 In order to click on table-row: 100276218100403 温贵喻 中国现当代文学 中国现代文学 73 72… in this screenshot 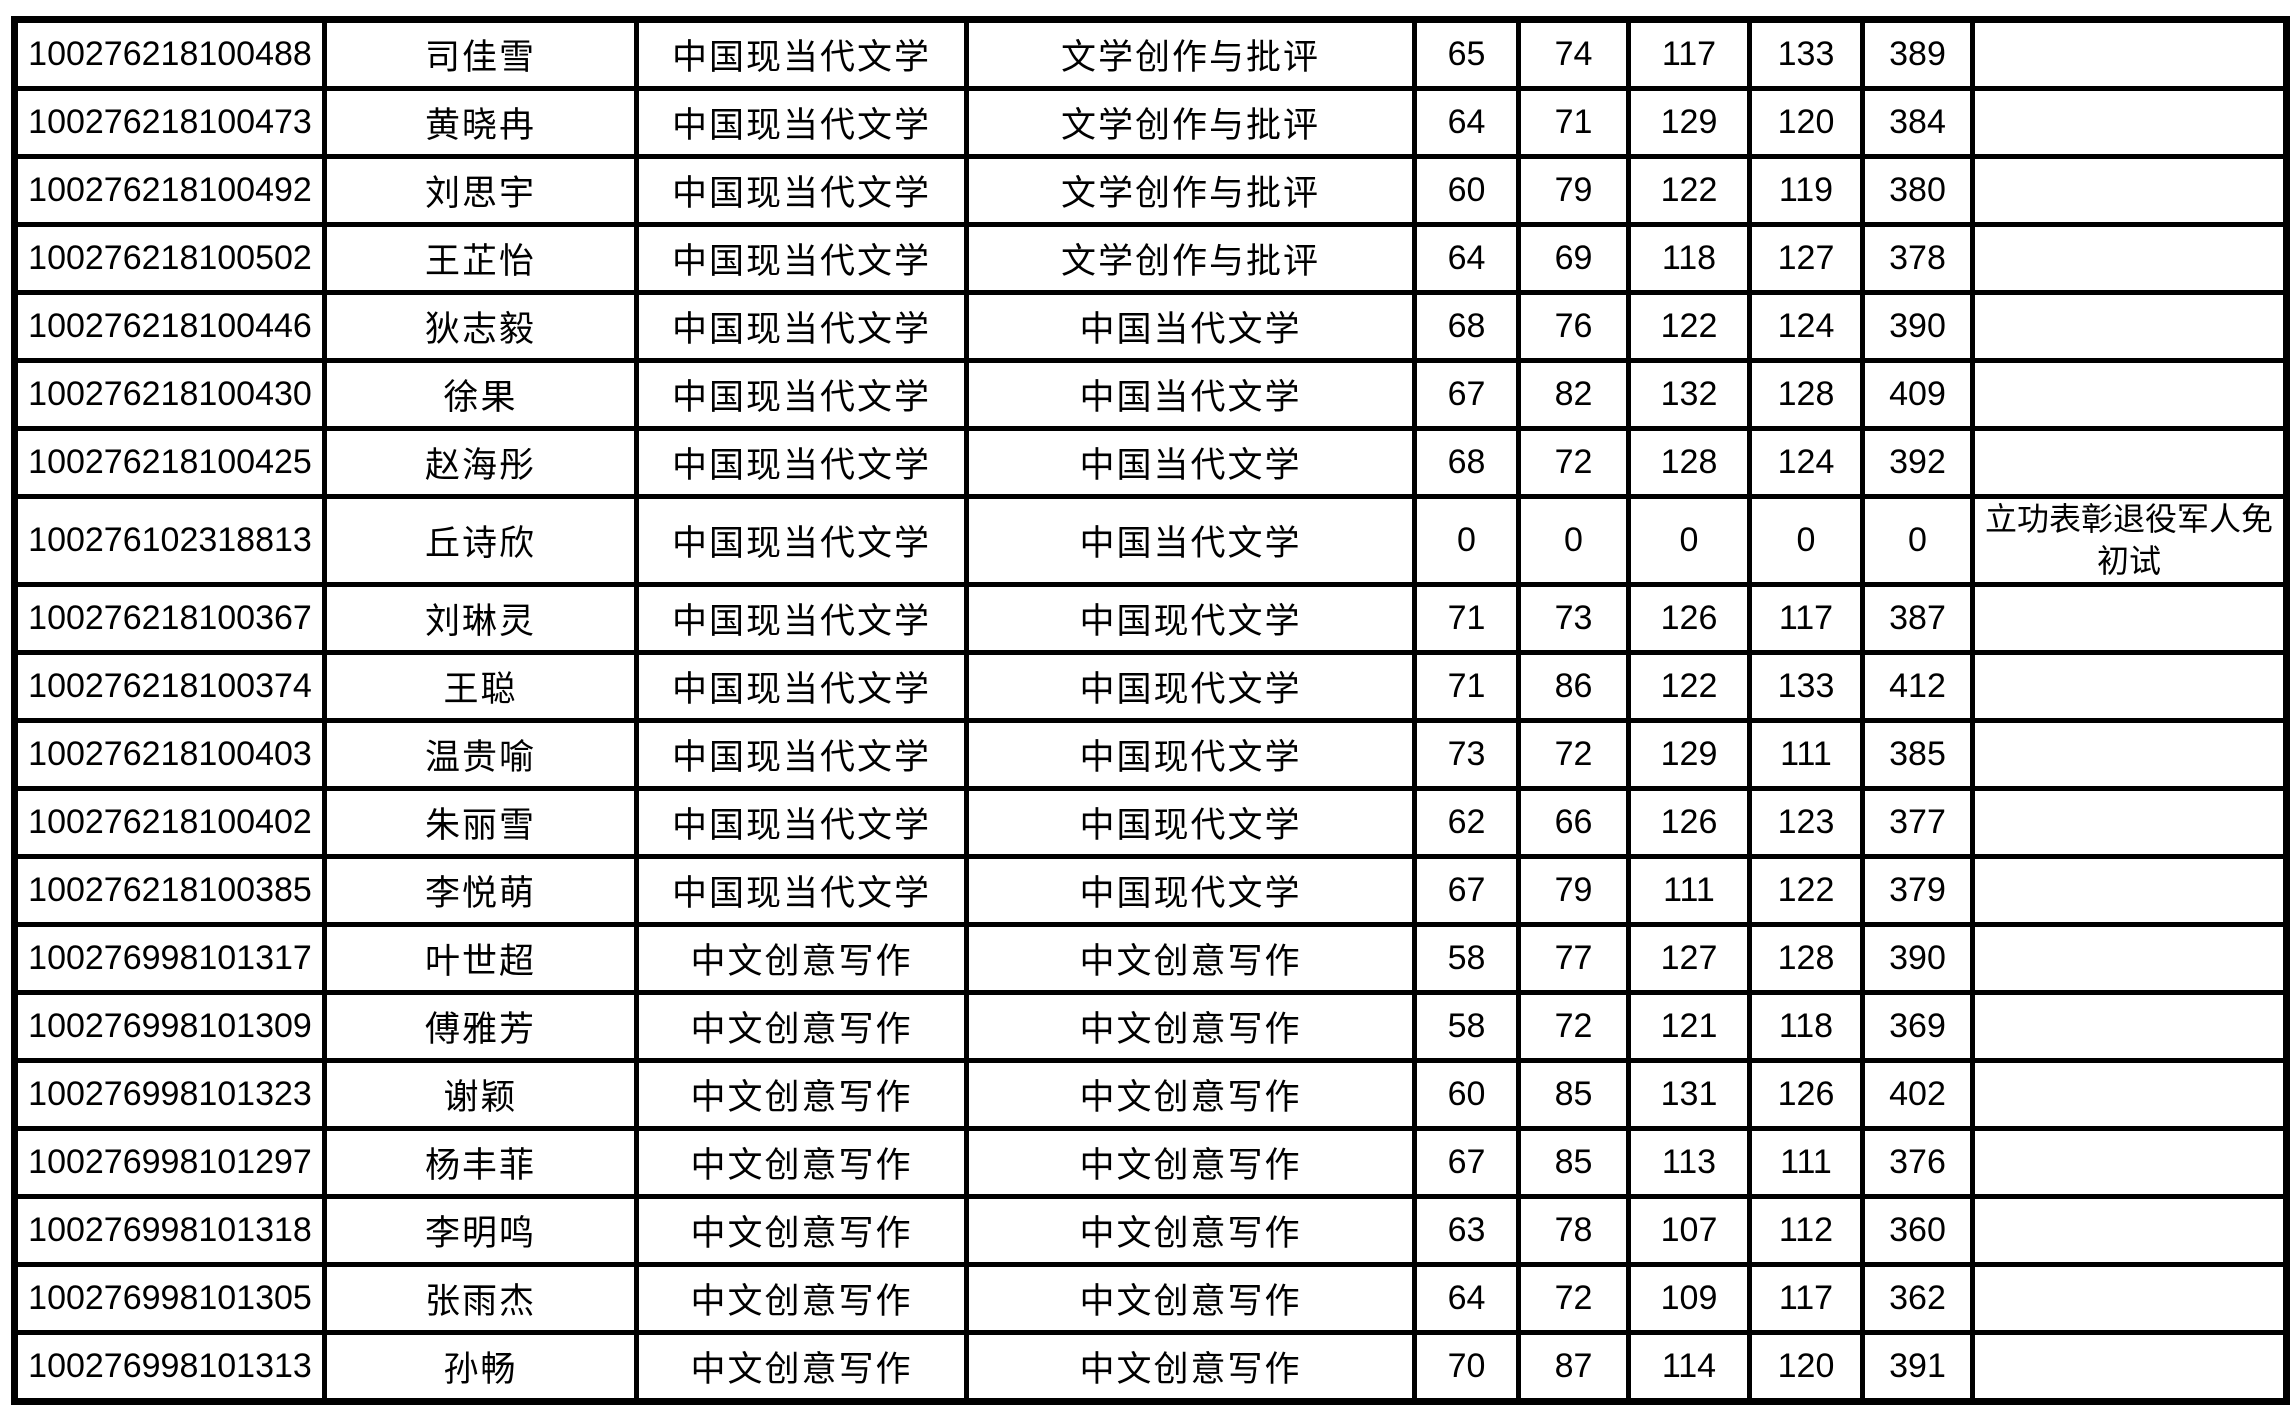, I will do `click(1150, 755)`.